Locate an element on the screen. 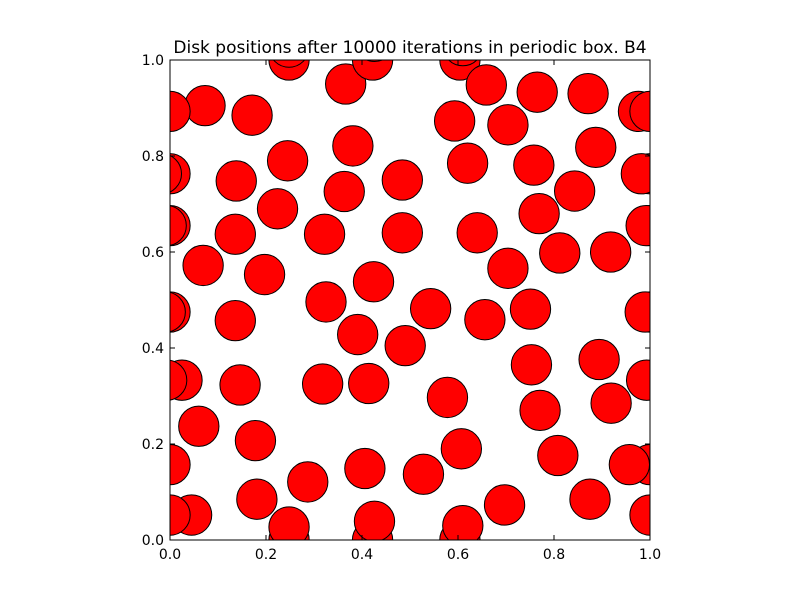  x-tick-label: 0.6 is located at coordinates (458, 555).